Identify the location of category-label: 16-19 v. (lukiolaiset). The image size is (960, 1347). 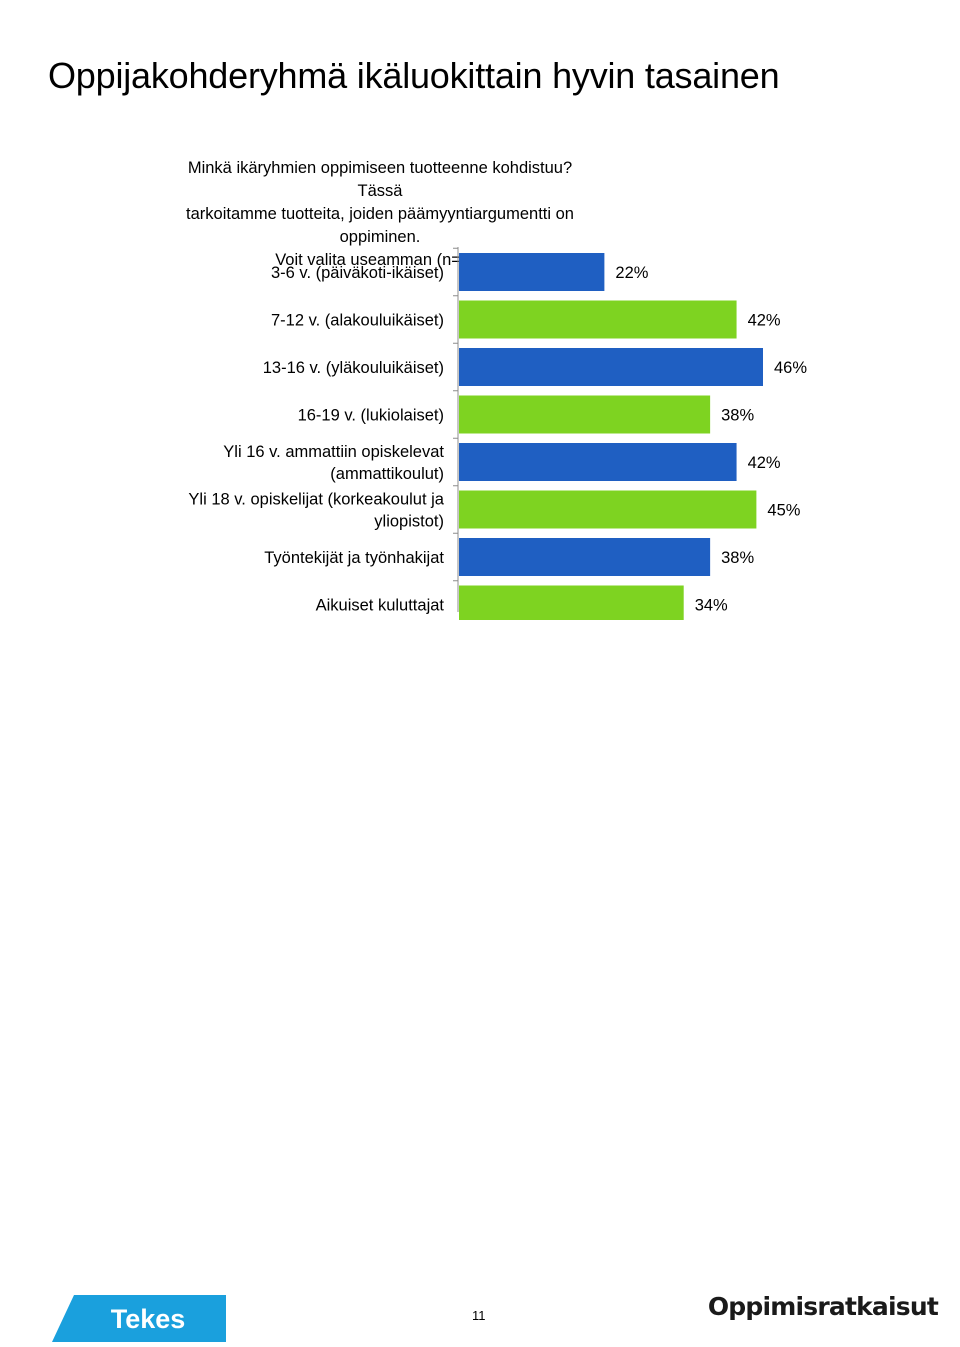
(371, 416).